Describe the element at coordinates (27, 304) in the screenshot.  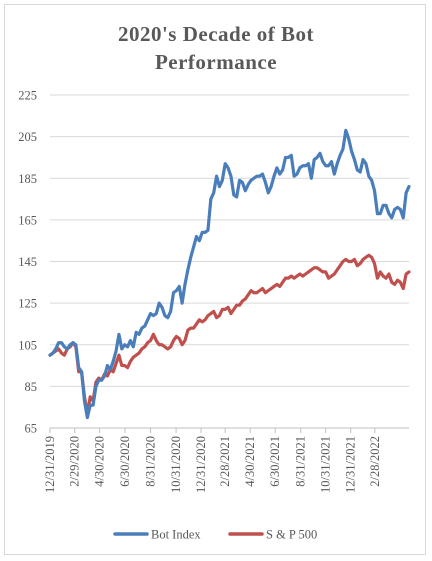
I see `y-tick-label: 125` at that location.